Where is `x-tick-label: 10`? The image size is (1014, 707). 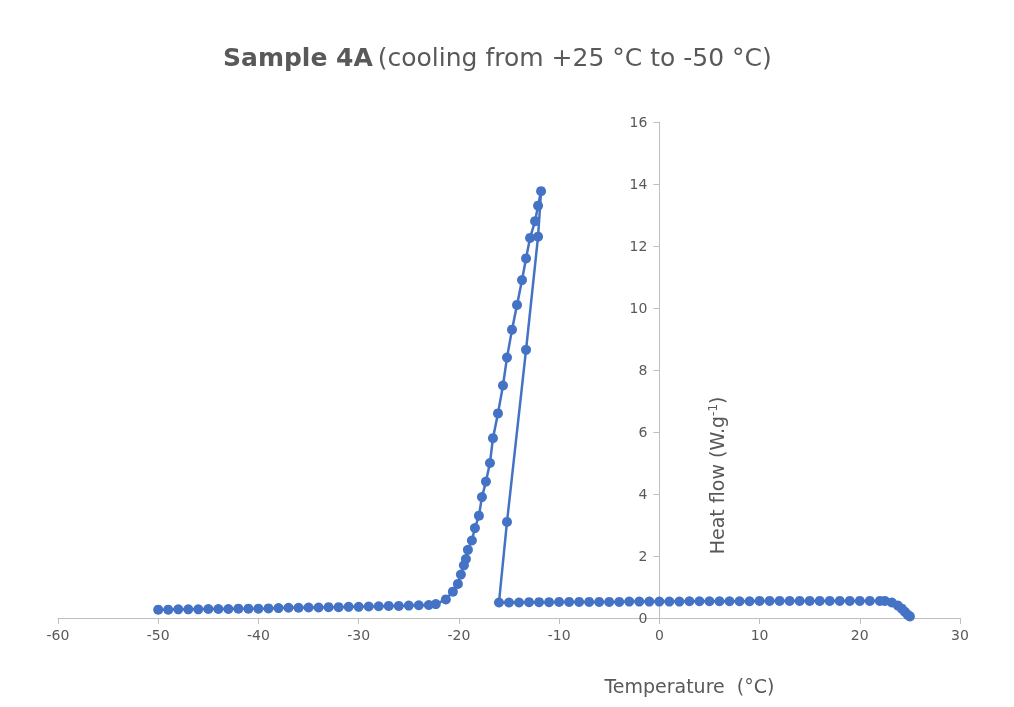 x-tick-label: 10 is located at coordinates (759, 635).